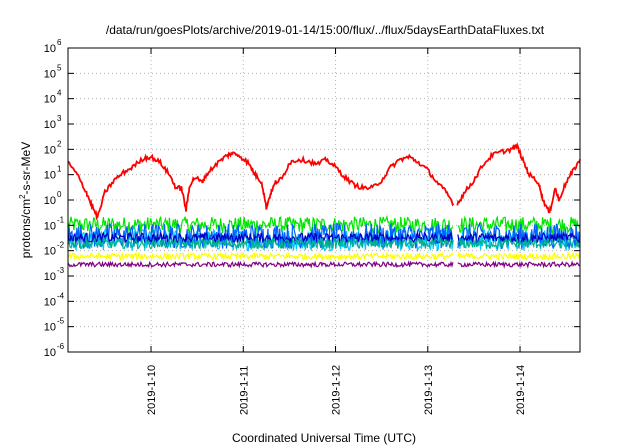 Image resolution: width=640 pixels, height=448 pixels. What do you see at coordinates (429, 390) in the screenshot?
I see `x-tick-label: 2019-1-13` at bounding box center [429, 390].